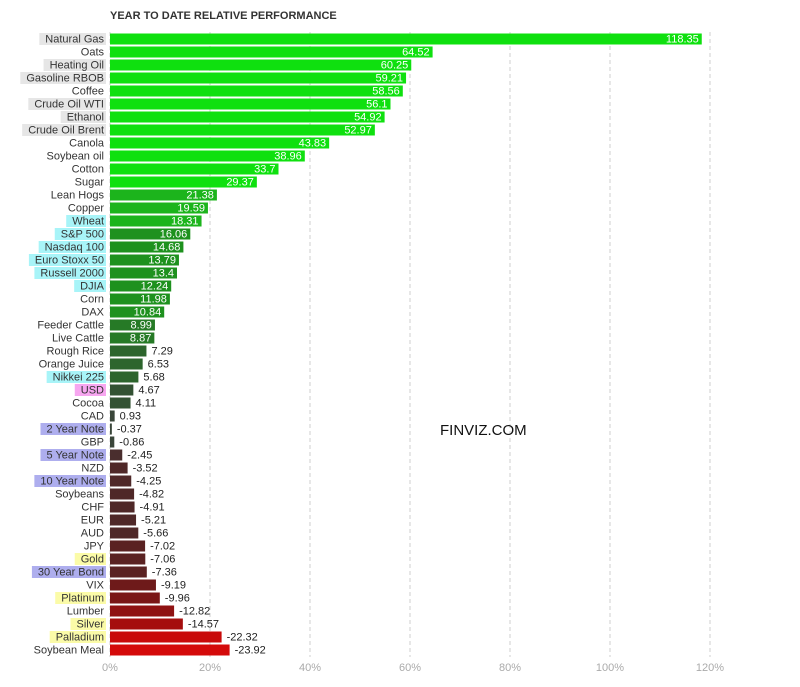 The width and height of the screenshot is (800, 687). I want to click on category-label: Platinum, so click(82, 598).